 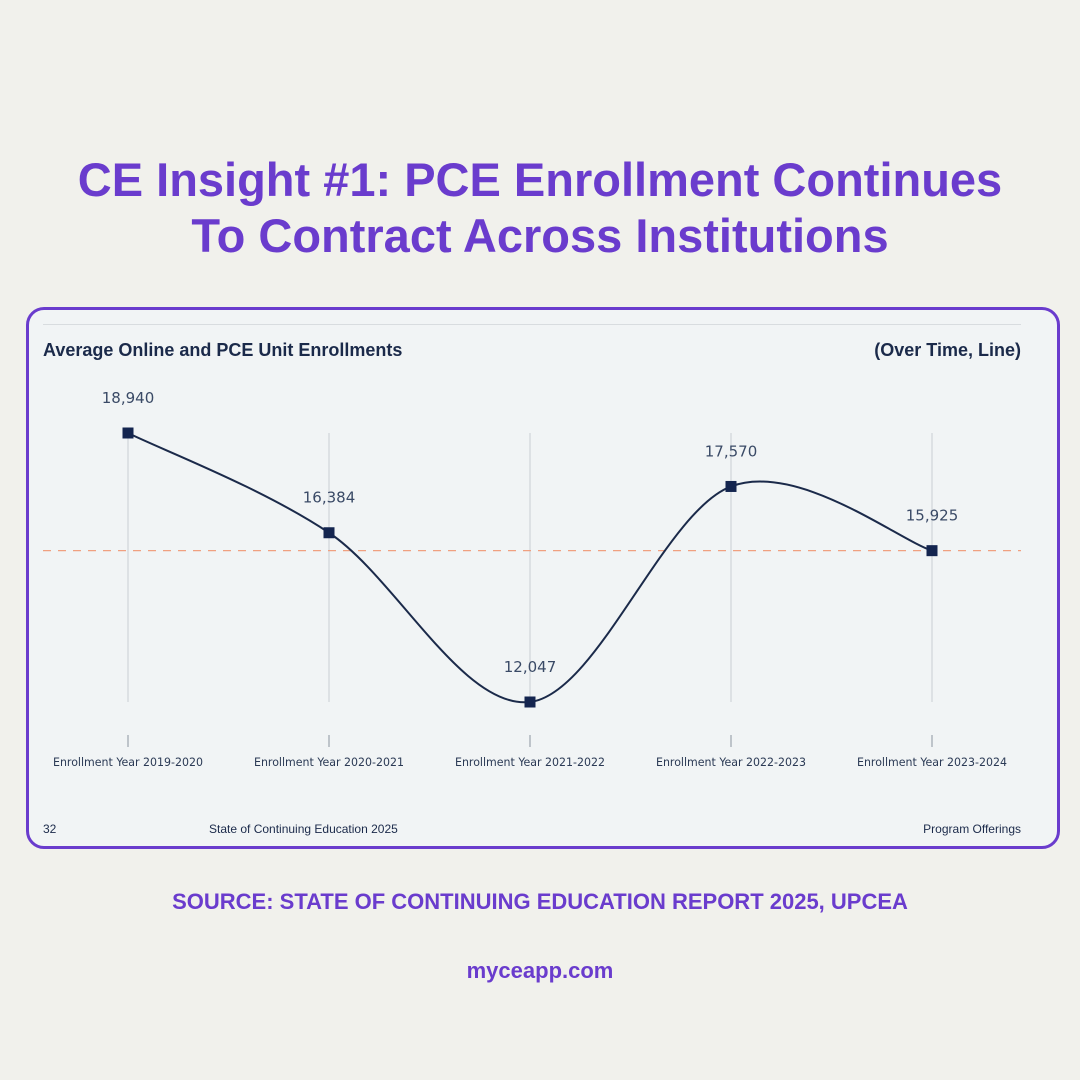 I want to click on data-label: 16,384, so click(x=329, y=498).